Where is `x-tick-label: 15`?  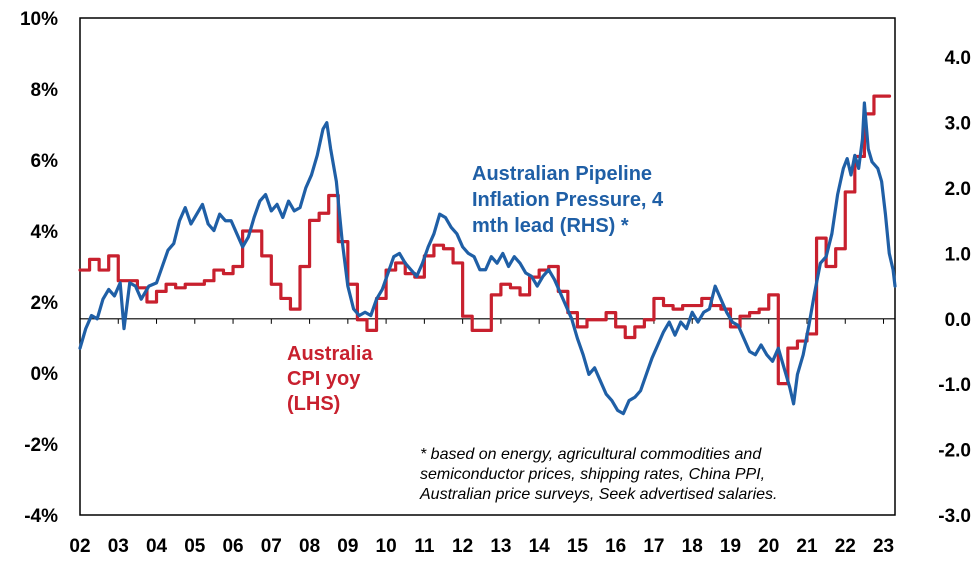 x-tick-label: 15 is located at coordinates (578, 546).